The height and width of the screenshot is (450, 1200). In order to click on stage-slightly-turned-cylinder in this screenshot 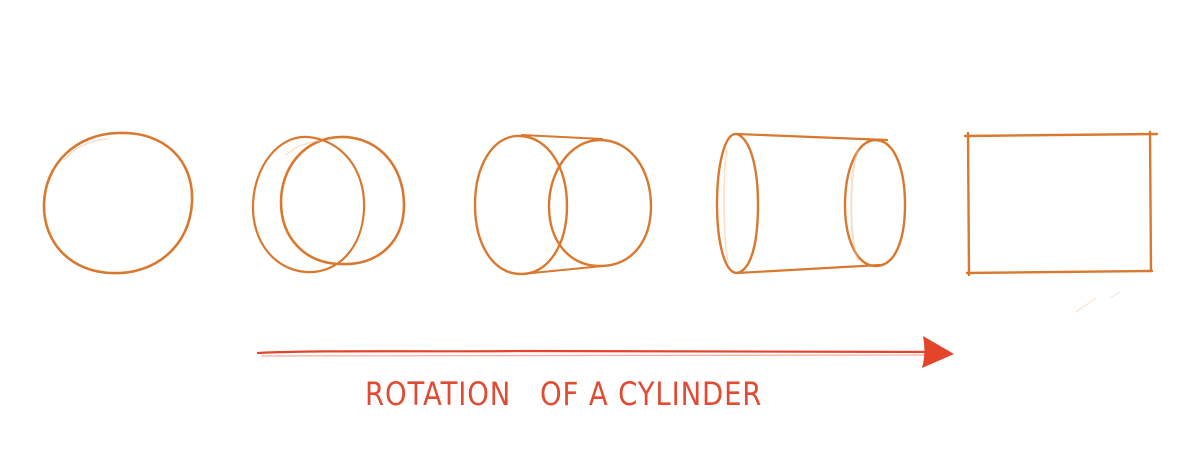, I will do `click(328, 204)`.